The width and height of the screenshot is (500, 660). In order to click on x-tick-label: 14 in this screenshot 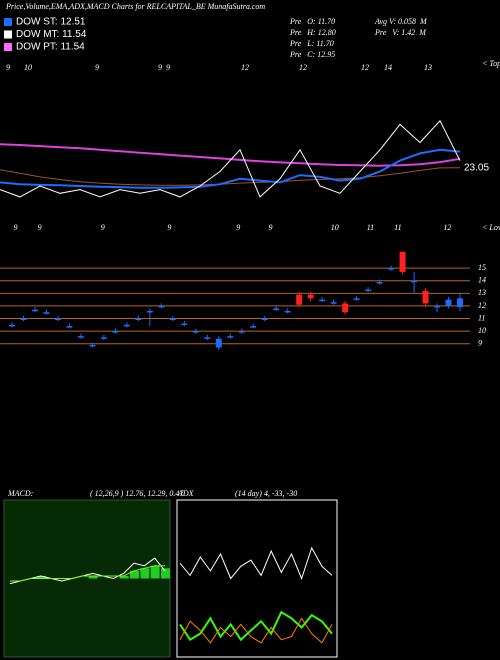, I will do `click(388, 67)`.